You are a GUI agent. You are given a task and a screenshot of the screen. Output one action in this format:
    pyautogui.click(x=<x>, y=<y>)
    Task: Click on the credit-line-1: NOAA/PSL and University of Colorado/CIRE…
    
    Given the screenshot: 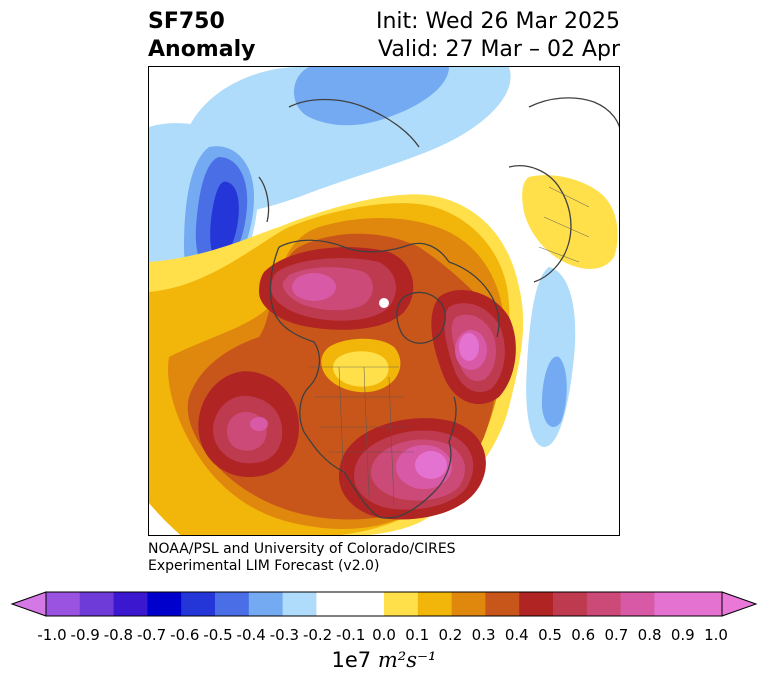 What is the action you would take?
    pyautogui.click(x=302, y=549)
    